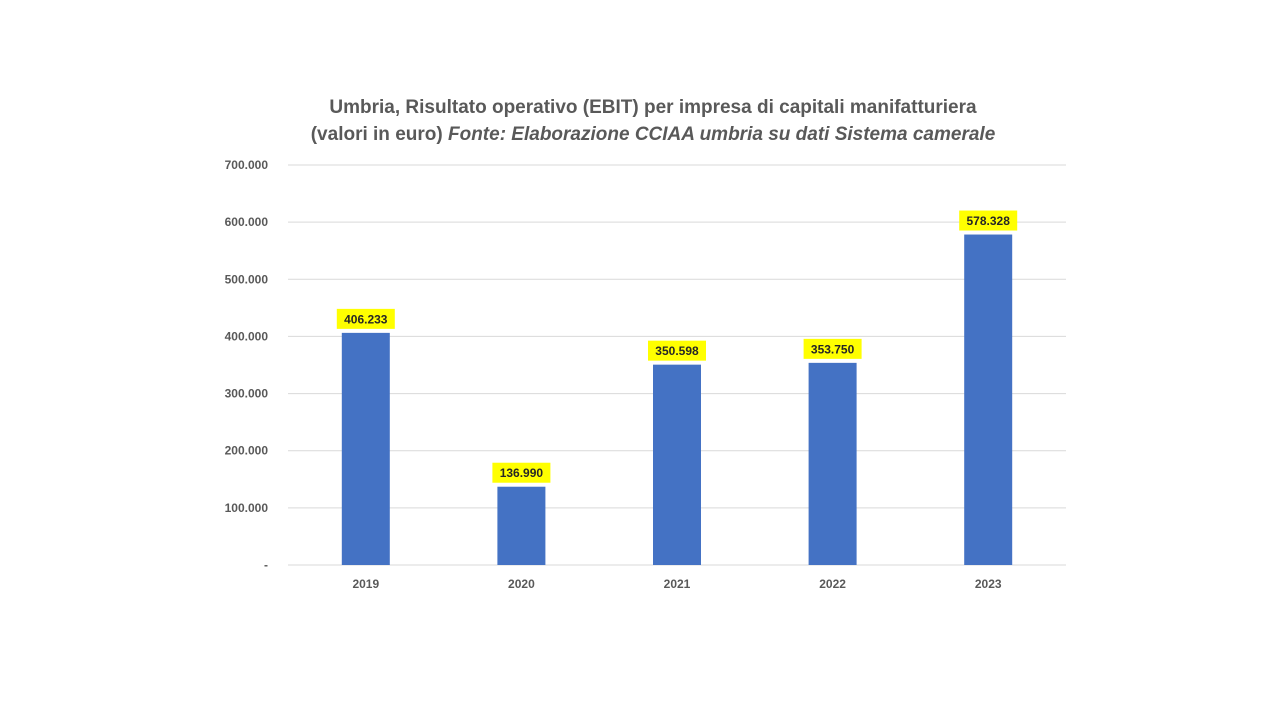 The width and height of the screenshot is (1280, 720). Describe the element at coordinates (832, 584) in the screenshot. I see `x-tick-label: 2022` at that location.